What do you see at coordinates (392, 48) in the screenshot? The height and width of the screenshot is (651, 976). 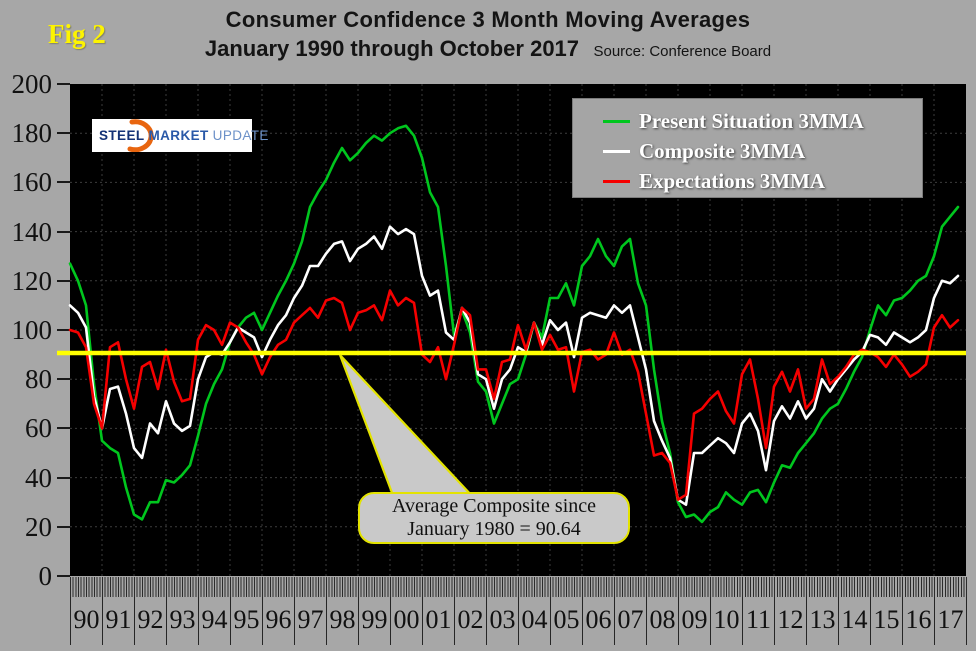 I see `chart-subtitle: January 1990 through October 2017` at bounding box center [392, 48].